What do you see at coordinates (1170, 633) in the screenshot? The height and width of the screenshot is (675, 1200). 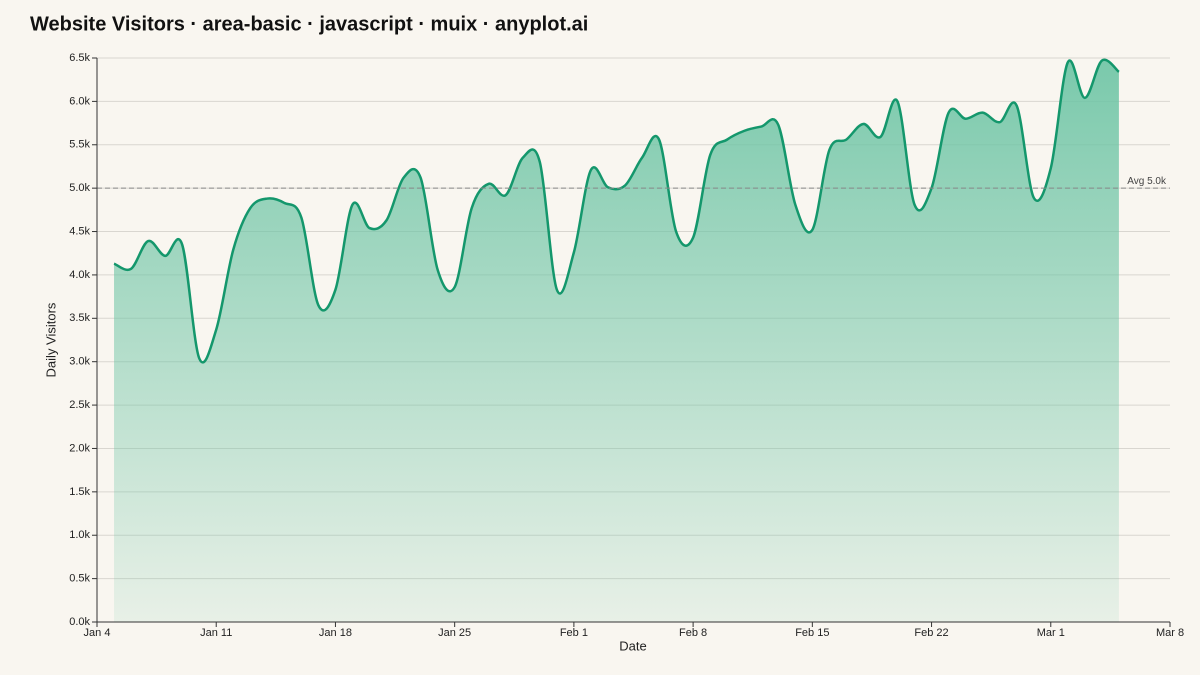 I see `x-tick-label: Mar 8` at bounding box center [1170, 633].